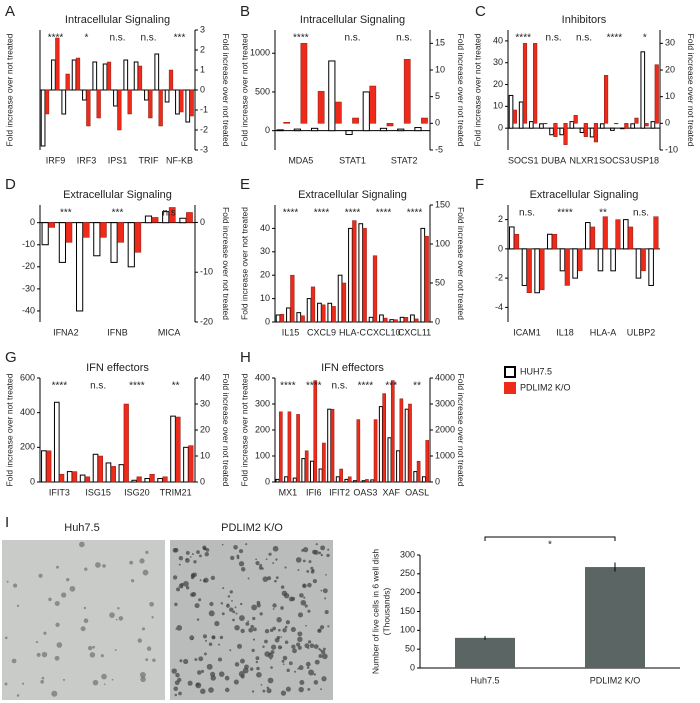  Describe the element at coordinates (499, 307) in the screenshot. I see `y-tick-label: -4` at that location.